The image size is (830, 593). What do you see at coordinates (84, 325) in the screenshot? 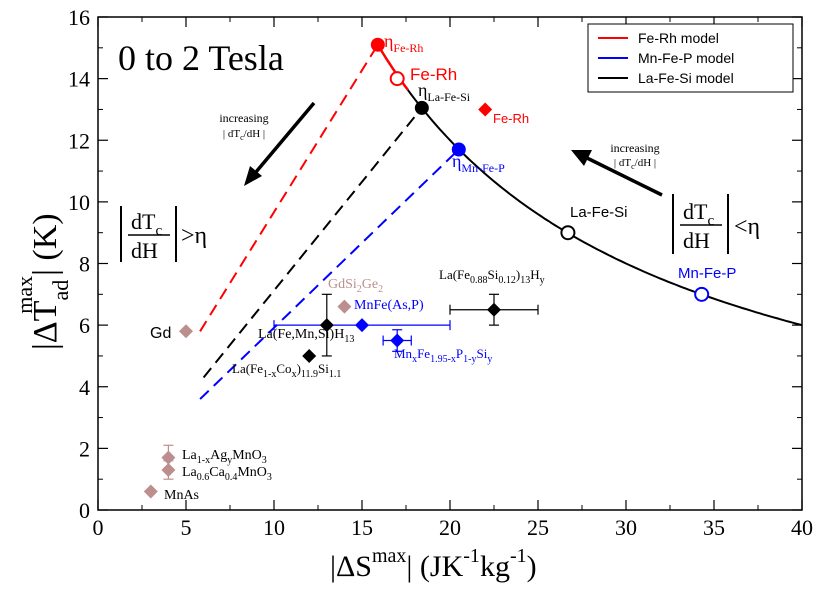
I see `y-tick-label: 6` at bounding box center [84, 325].